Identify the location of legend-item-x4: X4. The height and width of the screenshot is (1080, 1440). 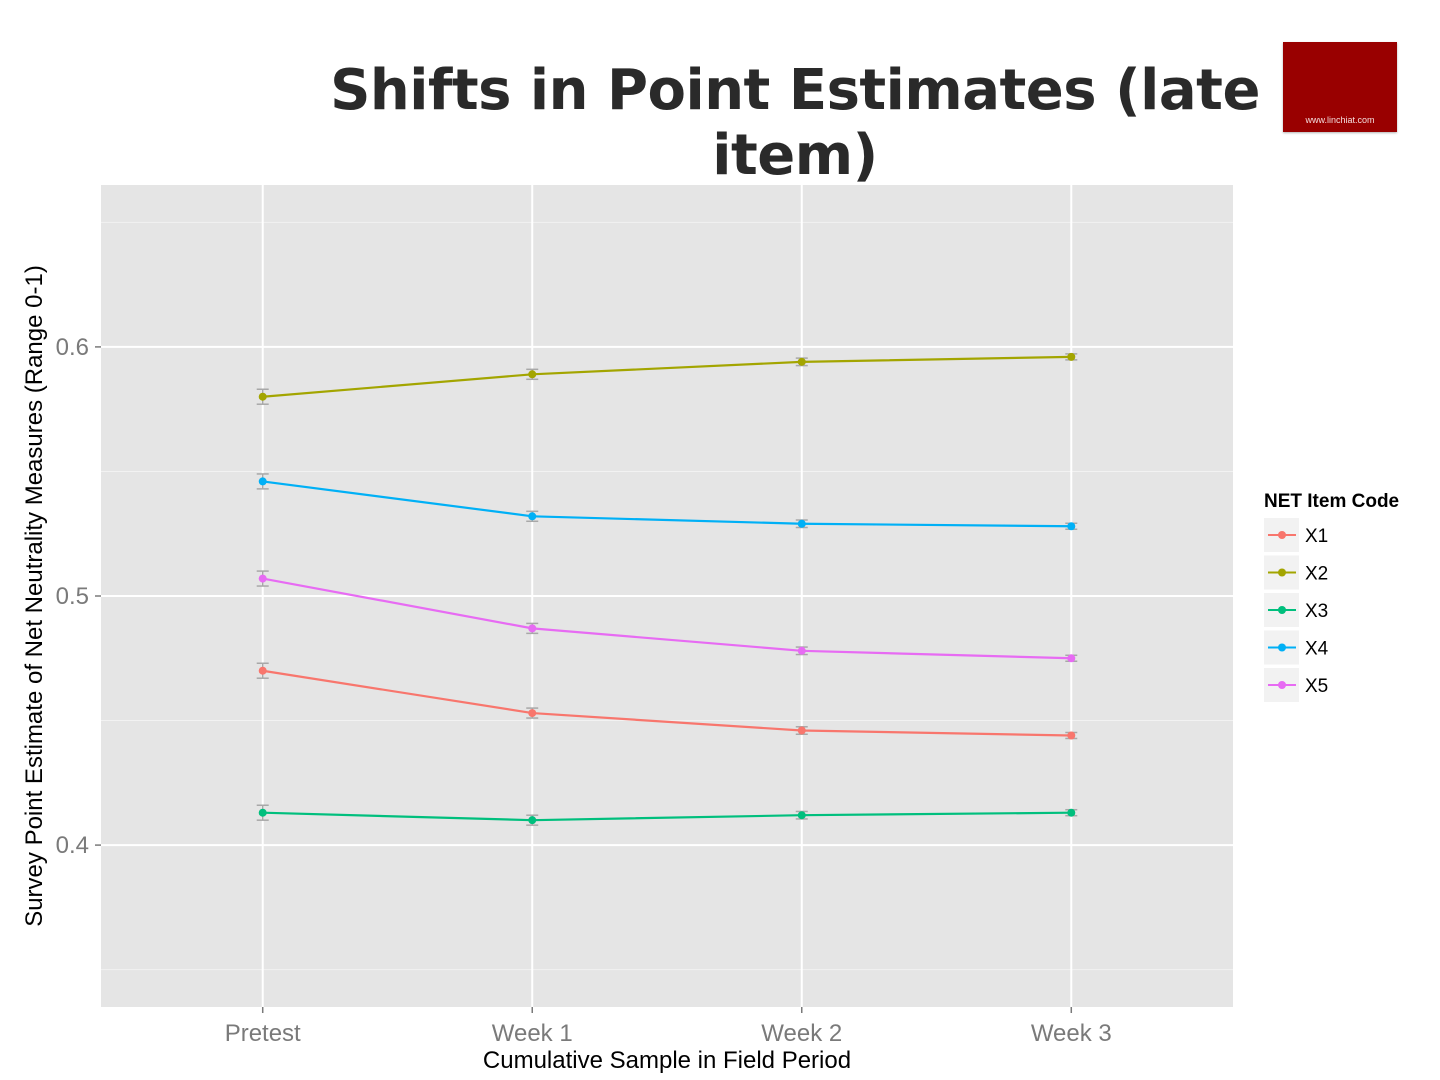
(1296, 647).